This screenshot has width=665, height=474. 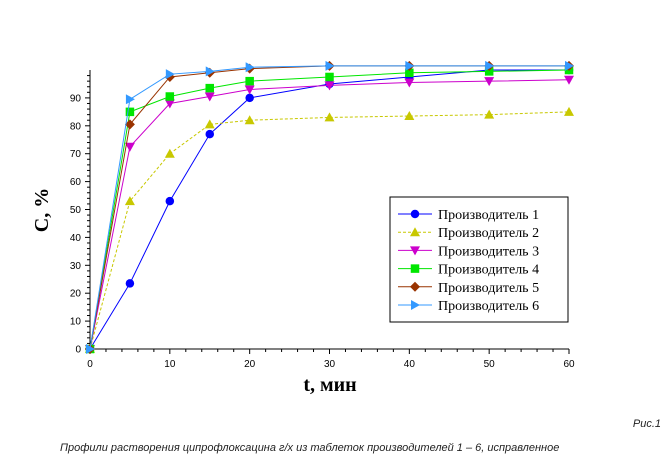 I want to click on legend-item: Производитель 6, so click(x=468, y=306).